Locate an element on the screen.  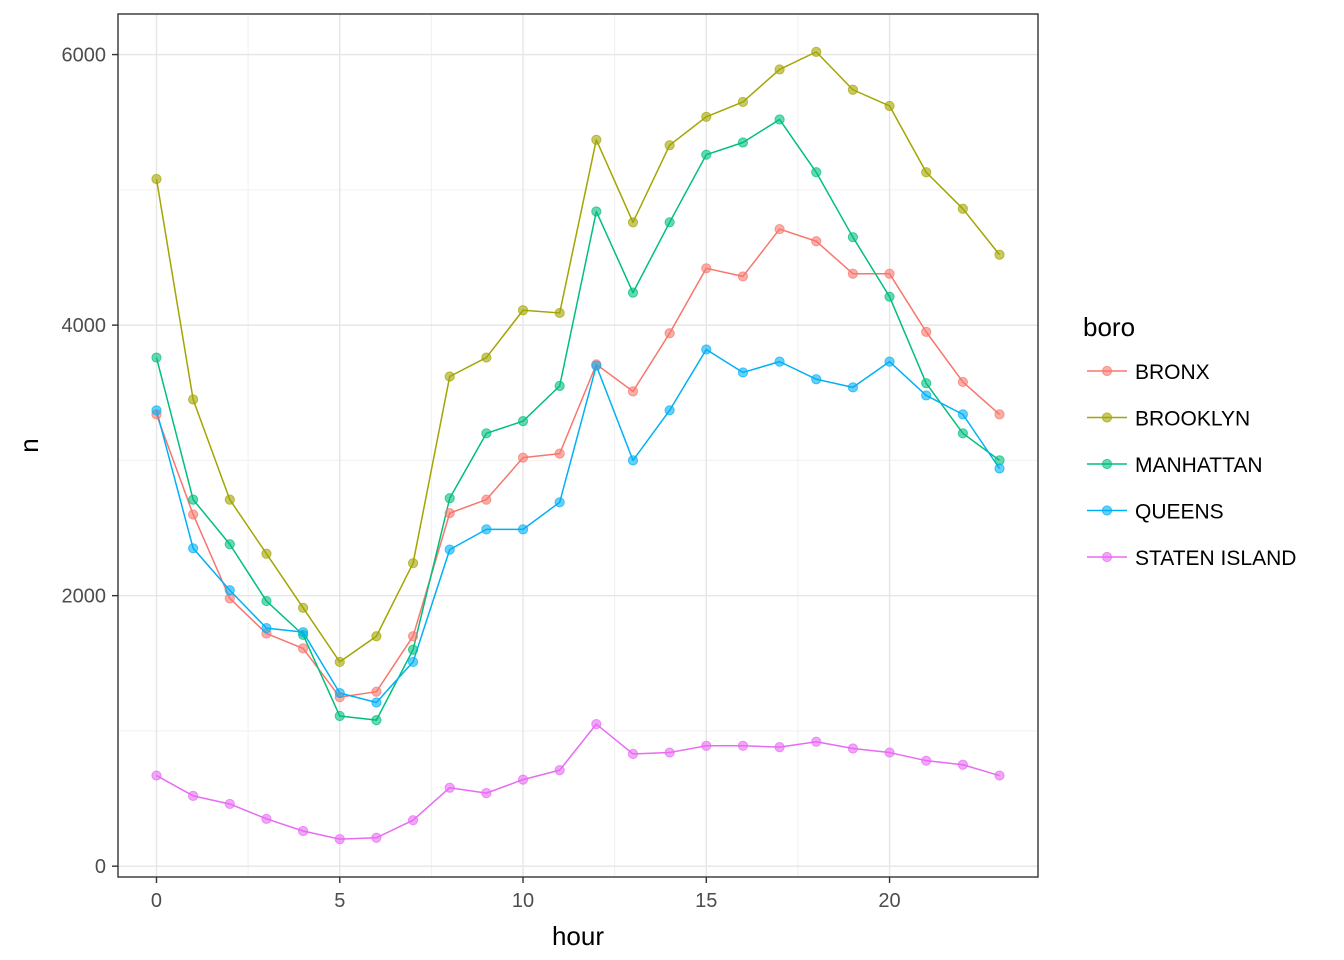
x-tick-labels: 0 5 10 15 20 is located at coordinates (526, 901).